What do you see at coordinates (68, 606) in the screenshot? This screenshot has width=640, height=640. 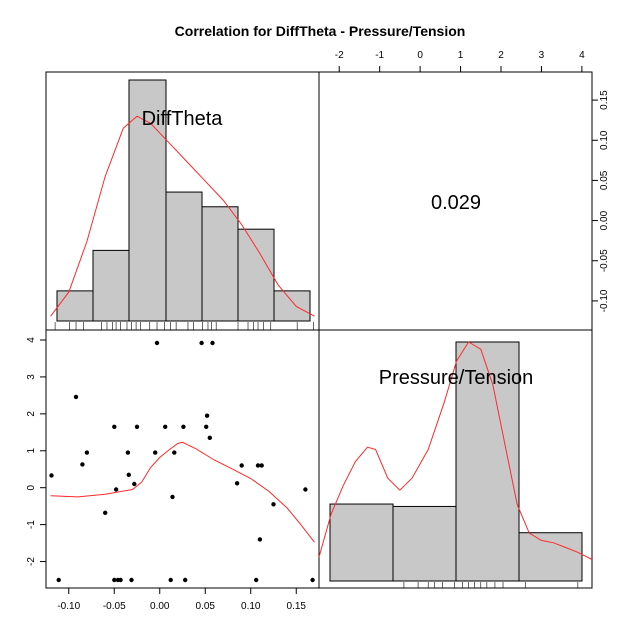 I see `x-axis-tick-label-bottom: -0.10` at bounding box center [68, 606].